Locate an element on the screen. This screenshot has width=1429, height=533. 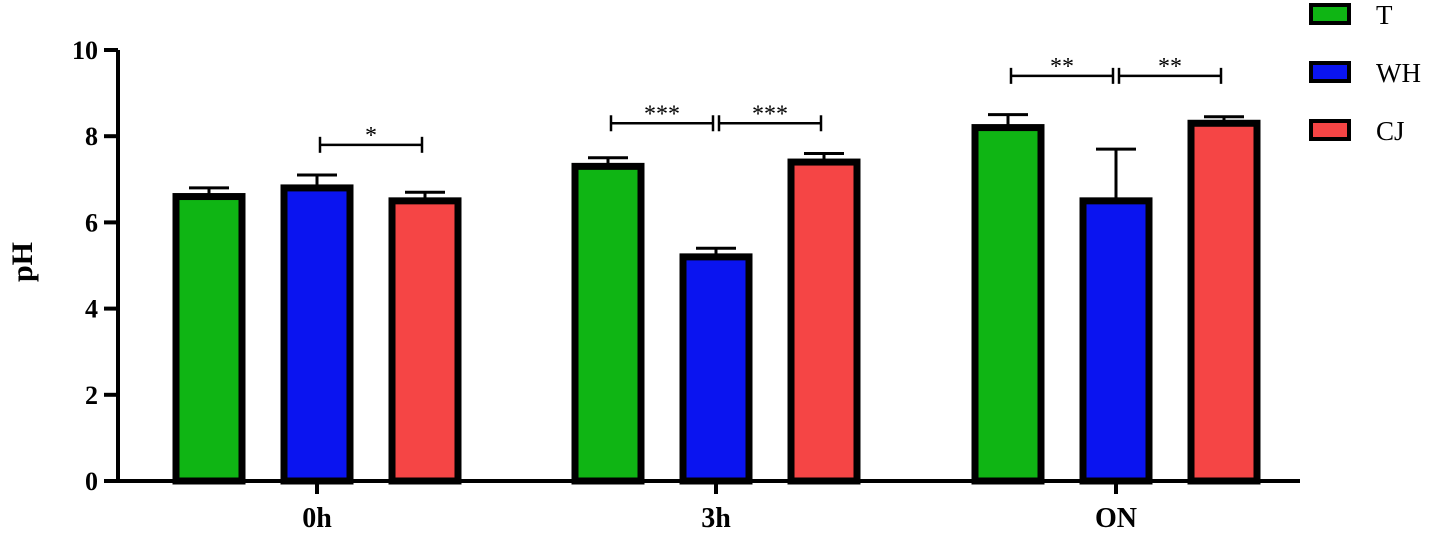
bar-cj-3h is located at coordinates (824, 321).